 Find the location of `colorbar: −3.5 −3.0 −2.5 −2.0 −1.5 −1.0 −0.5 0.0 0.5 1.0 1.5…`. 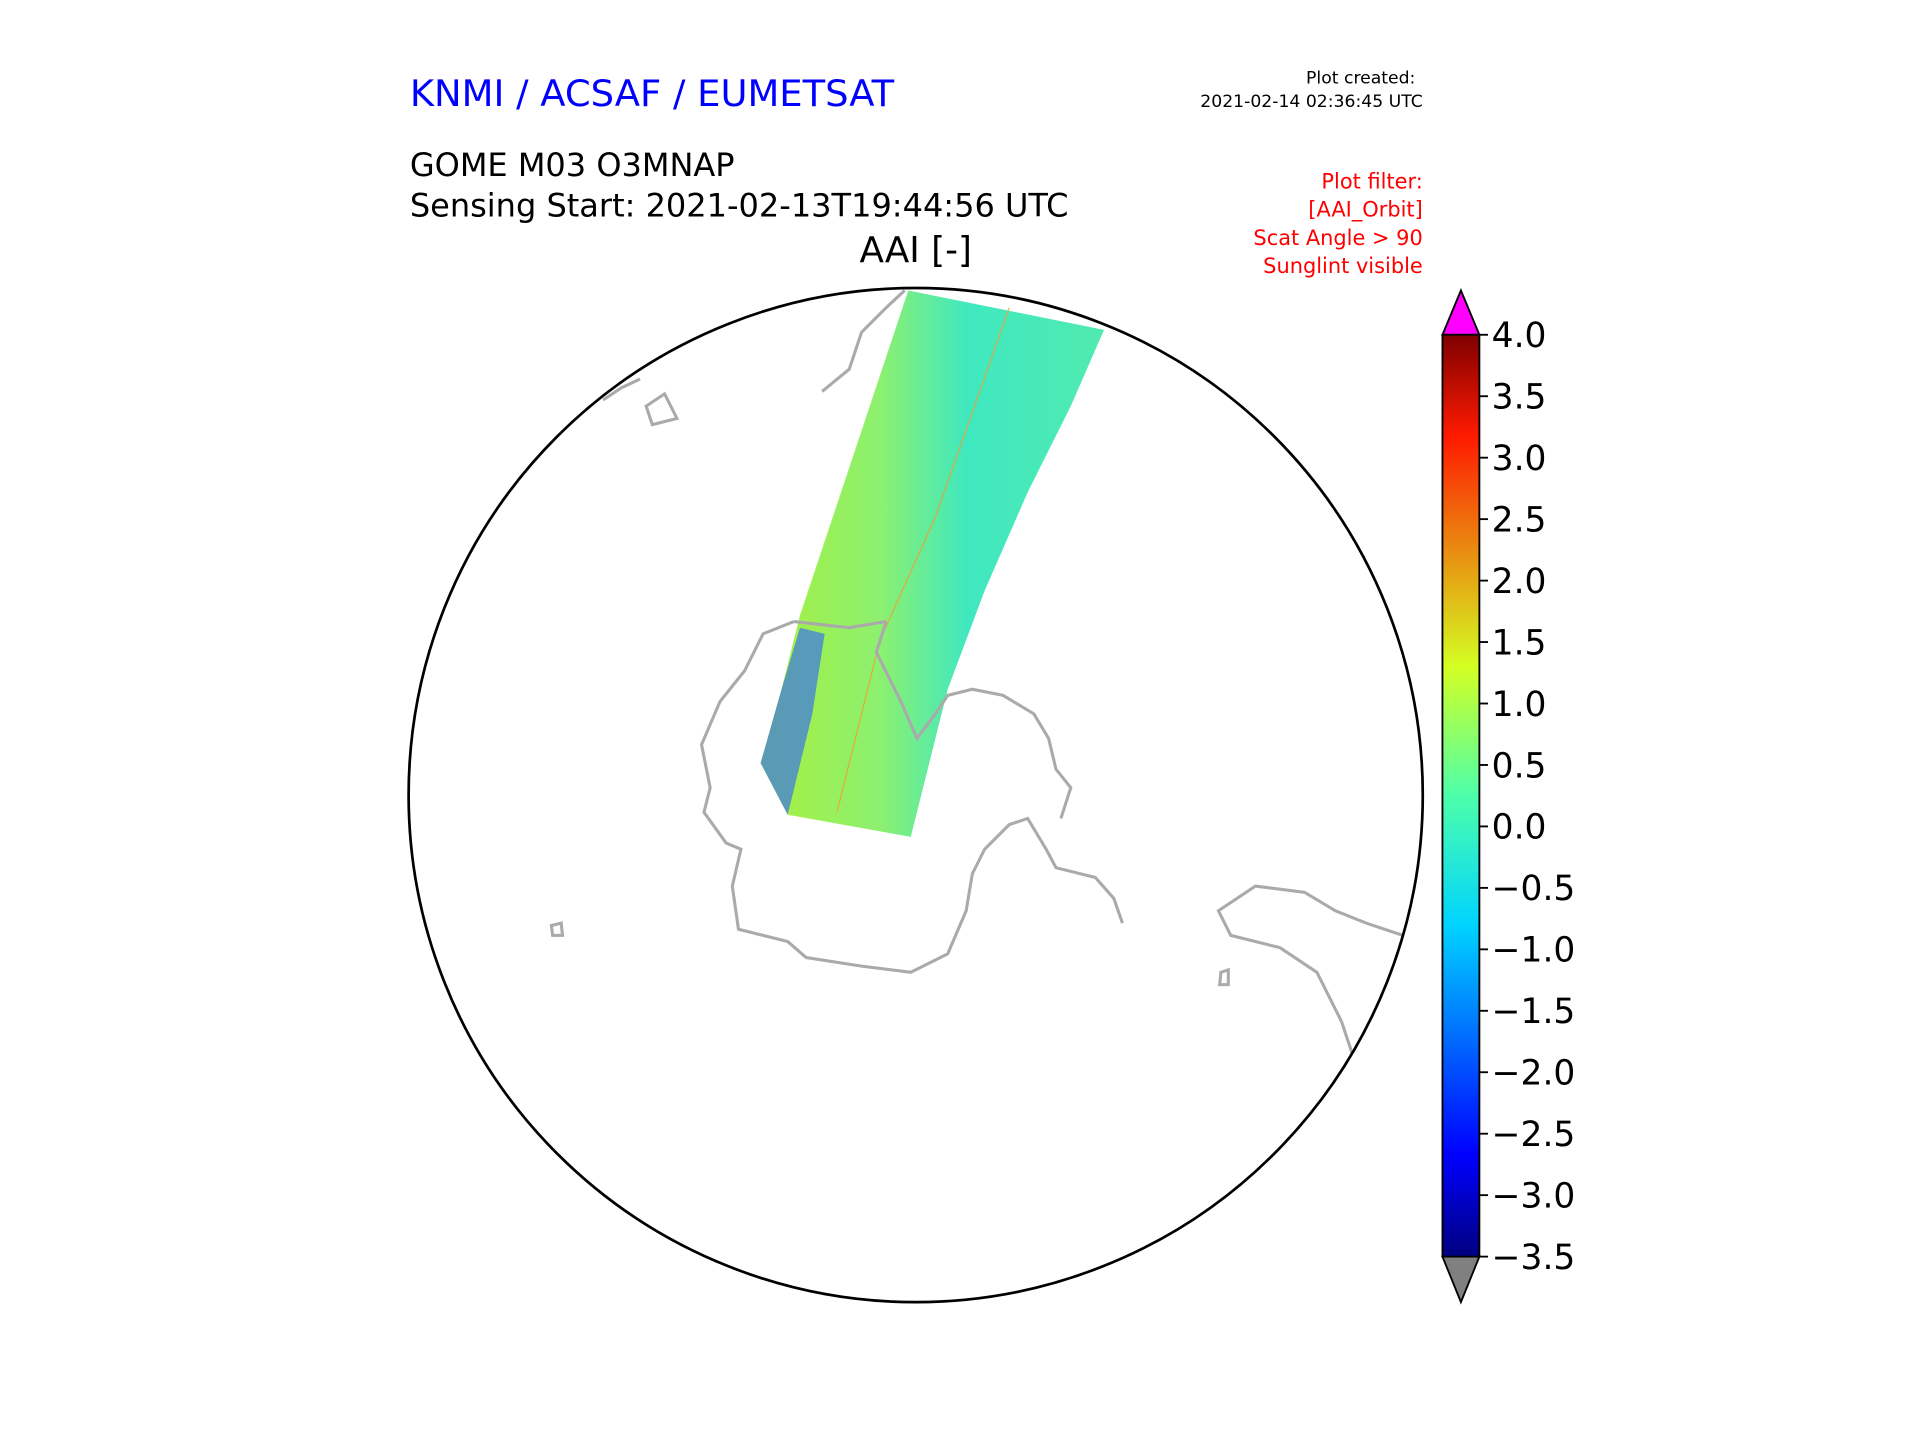

colorbar: −3.5 −3.0 −2.5 −2.0 −1.5 −1.0 −0.5 0.0 0.5 1.0 1.5… is located at coordinates (1508, 796).